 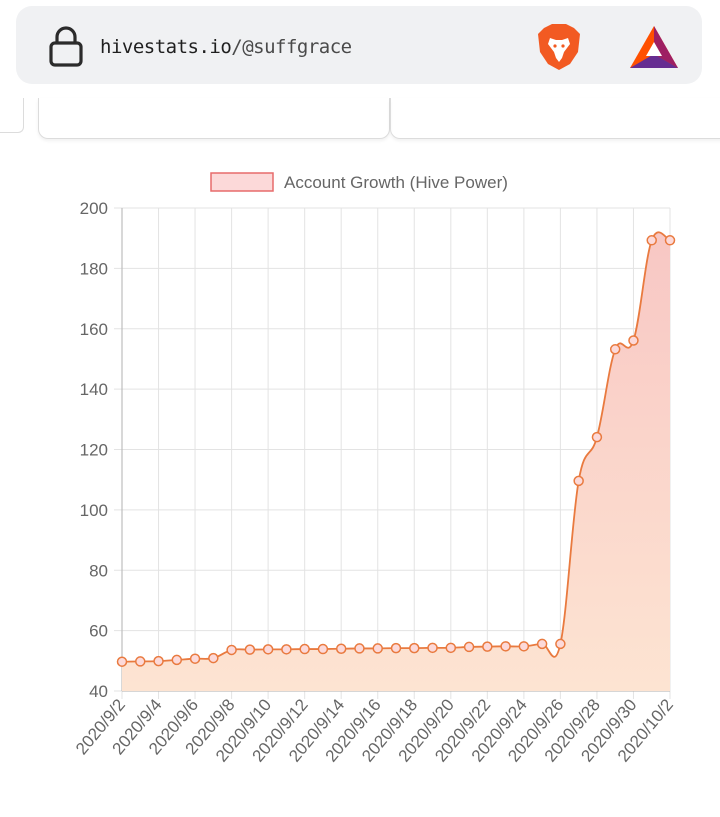 I want to click on url-text: hivestats.io/@suffgrace, so click(x=226, y=47).